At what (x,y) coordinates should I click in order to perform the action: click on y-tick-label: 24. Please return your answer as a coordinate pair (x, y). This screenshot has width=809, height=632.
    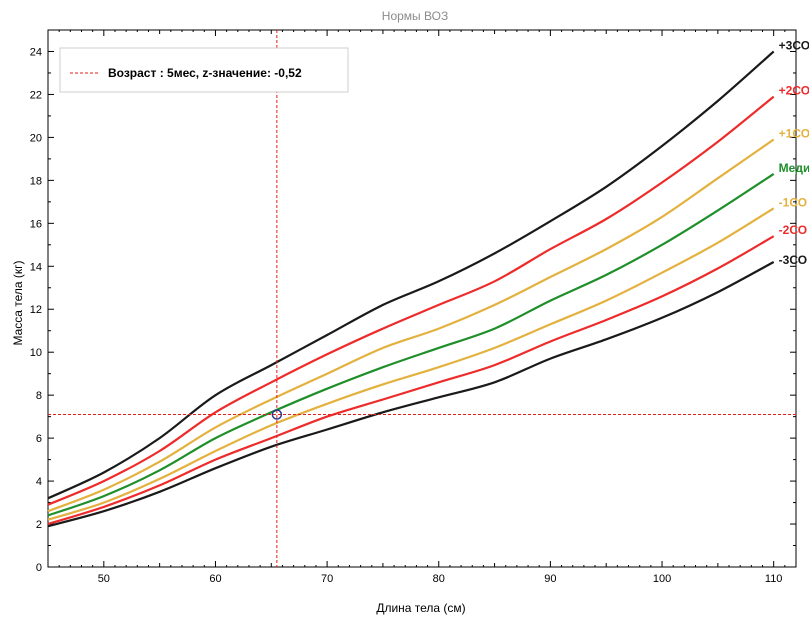
    Looking at the image, I should click on (36, 52).